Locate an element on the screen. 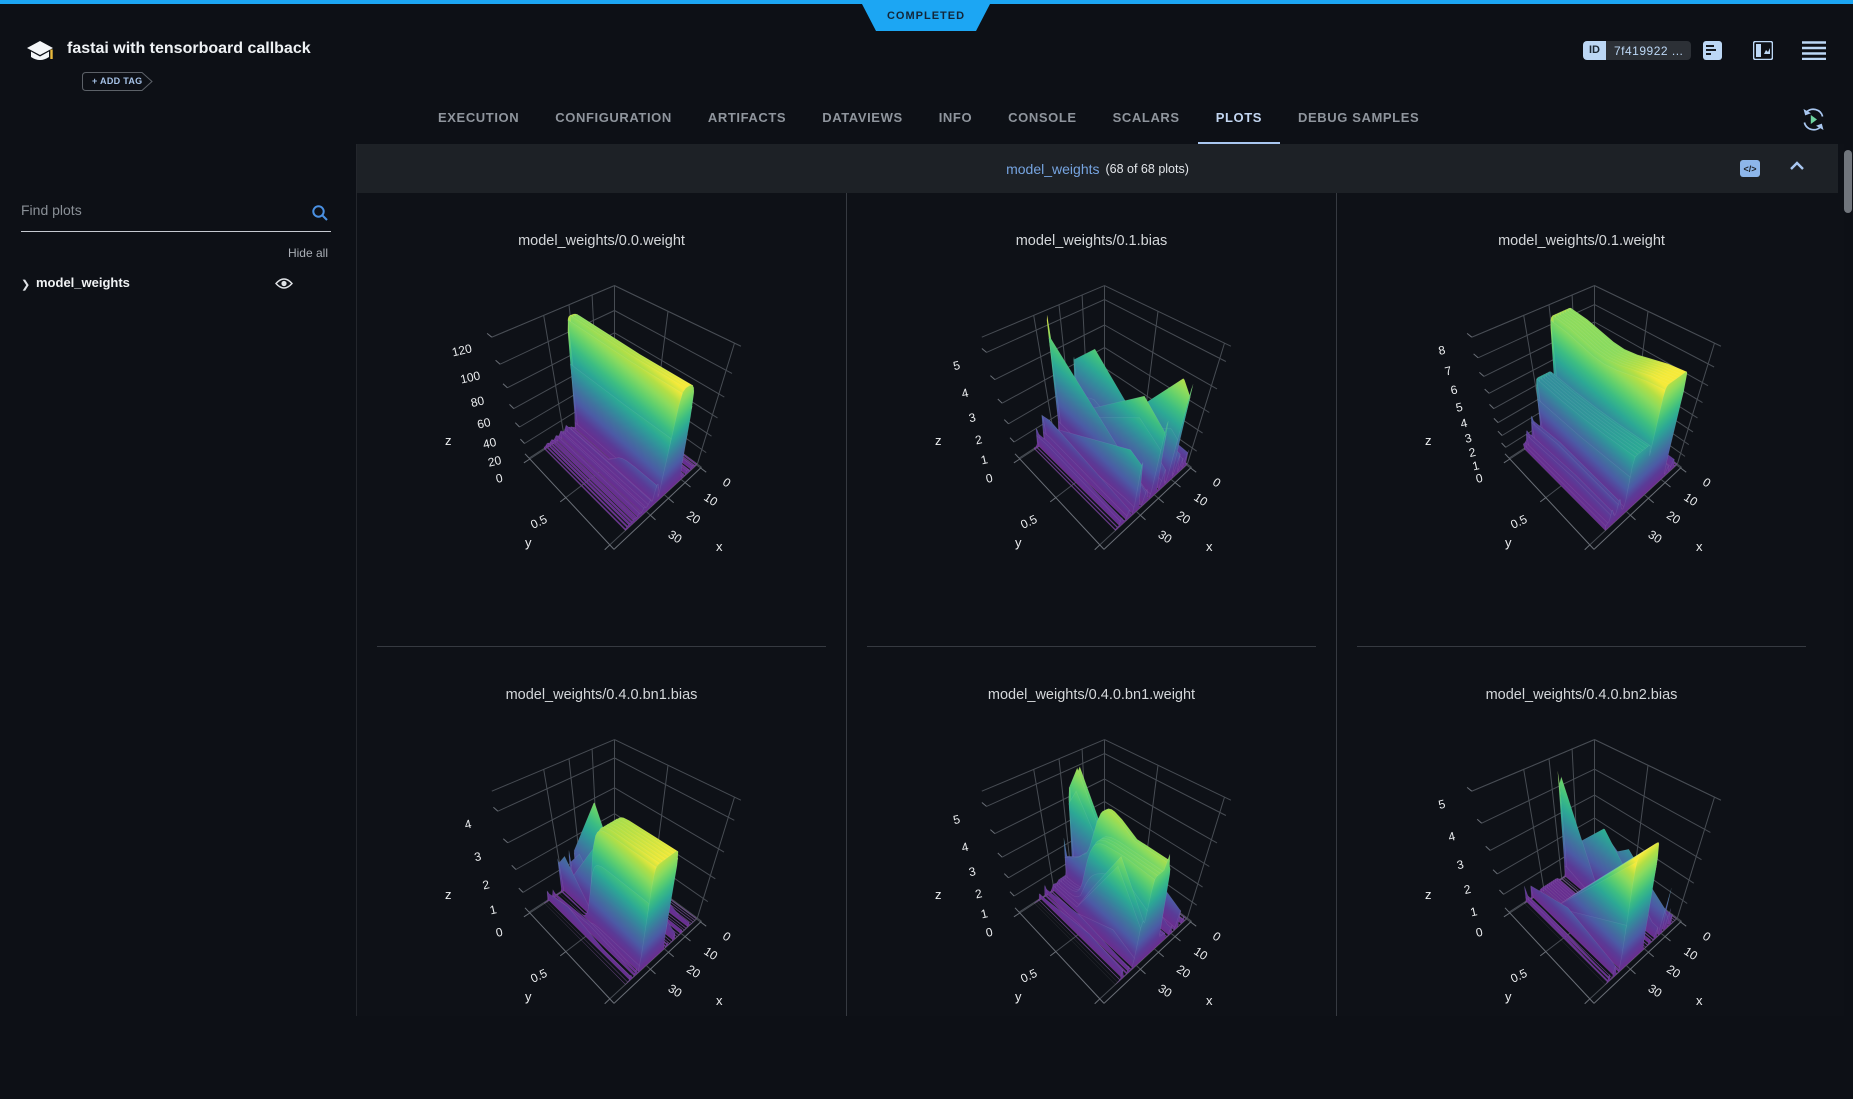 The width and height of the screenshot is (1853, 1099). svg-text: 100 is located at coordinates (470, 377).